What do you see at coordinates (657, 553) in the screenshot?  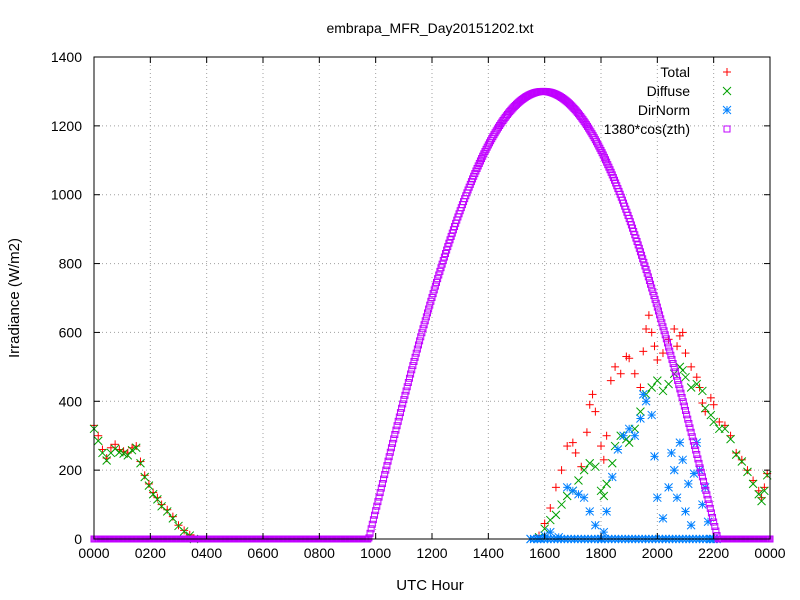 I see `x-tick-label: 2000` at bounding box center [657, 553].